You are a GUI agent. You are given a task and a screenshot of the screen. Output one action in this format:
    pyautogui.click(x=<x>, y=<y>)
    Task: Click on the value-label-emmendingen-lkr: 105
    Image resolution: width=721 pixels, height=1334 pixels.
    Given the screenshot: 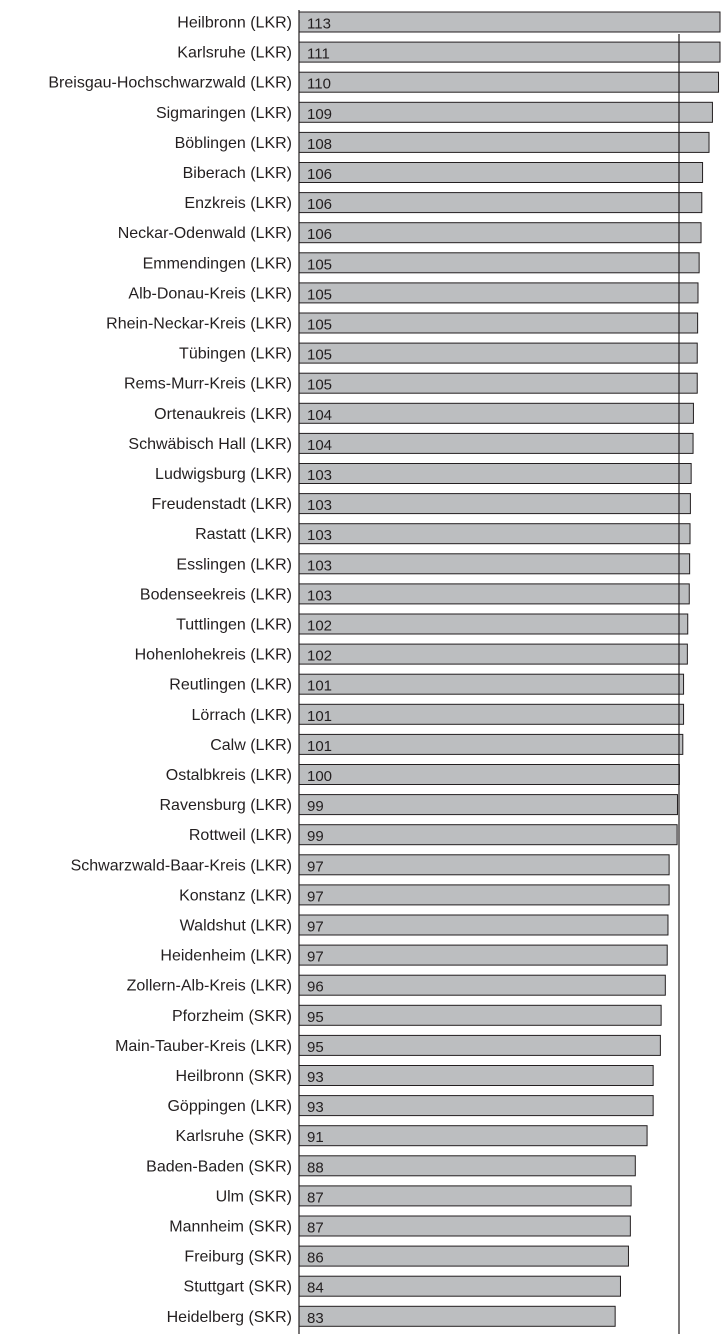 What is the action you would take?
    pyautogui.click(x=319, y=264)
    